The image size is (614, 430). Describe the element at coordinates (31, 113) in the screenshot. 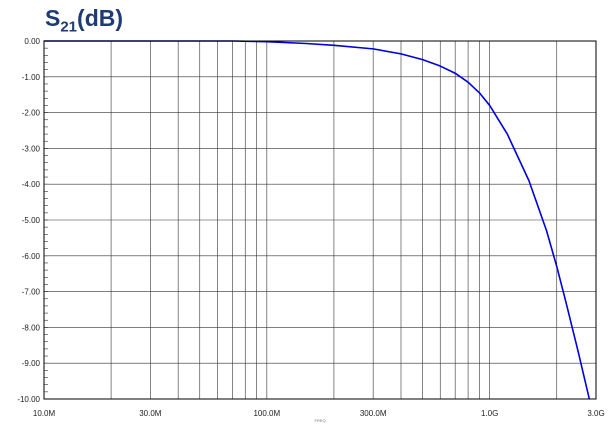

I see `y-tick-label: -2.00` at that location.